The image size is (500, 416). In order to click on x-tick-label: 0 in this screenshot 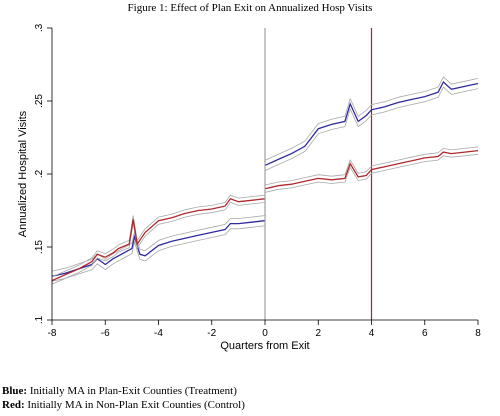, I will do `click(265, 333)`.